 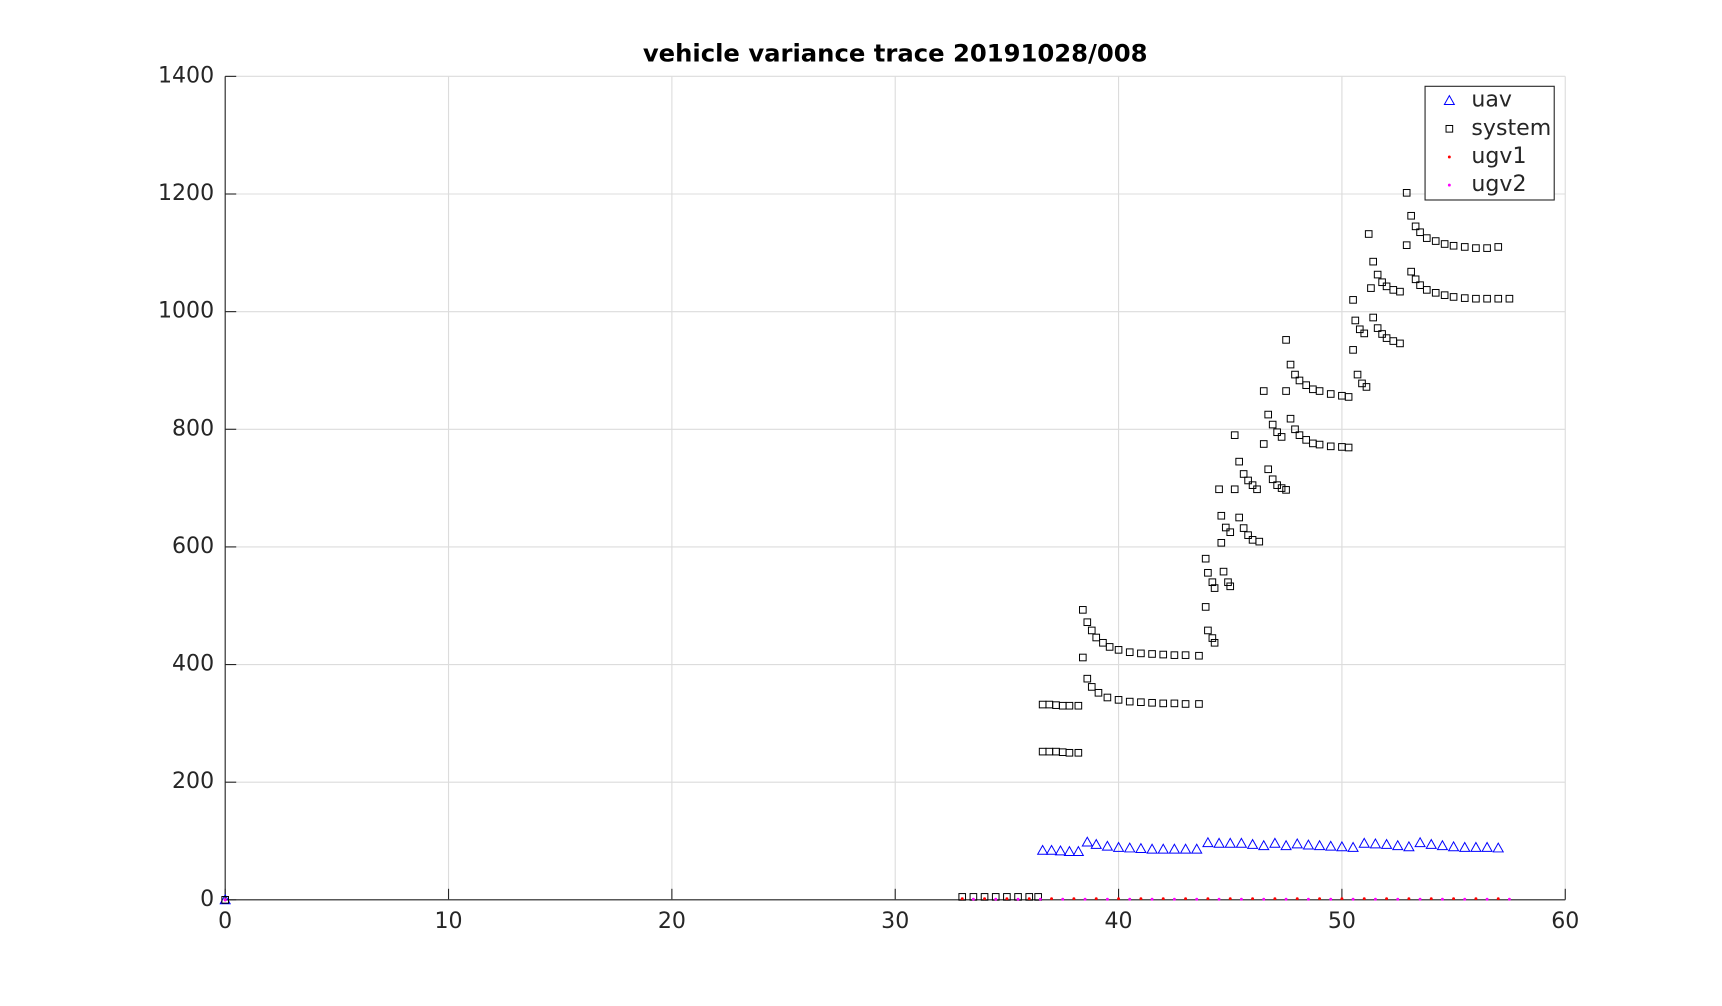 I want to click on chart-title: vehicle variance trace 20191028/008, so click(x=895, y=52).